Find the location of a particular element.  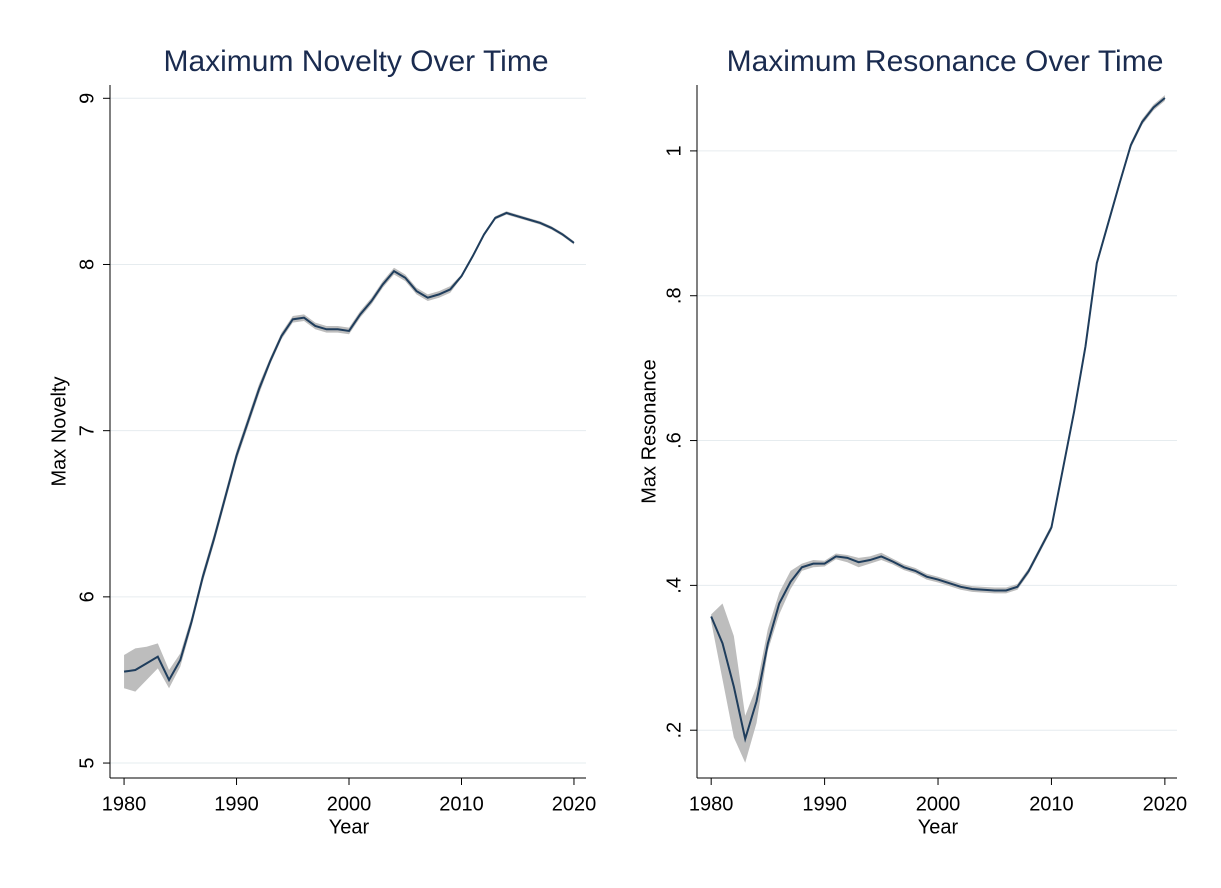

chart-title: Maximum Novelty Over Time is located at coordinates (355, 61).